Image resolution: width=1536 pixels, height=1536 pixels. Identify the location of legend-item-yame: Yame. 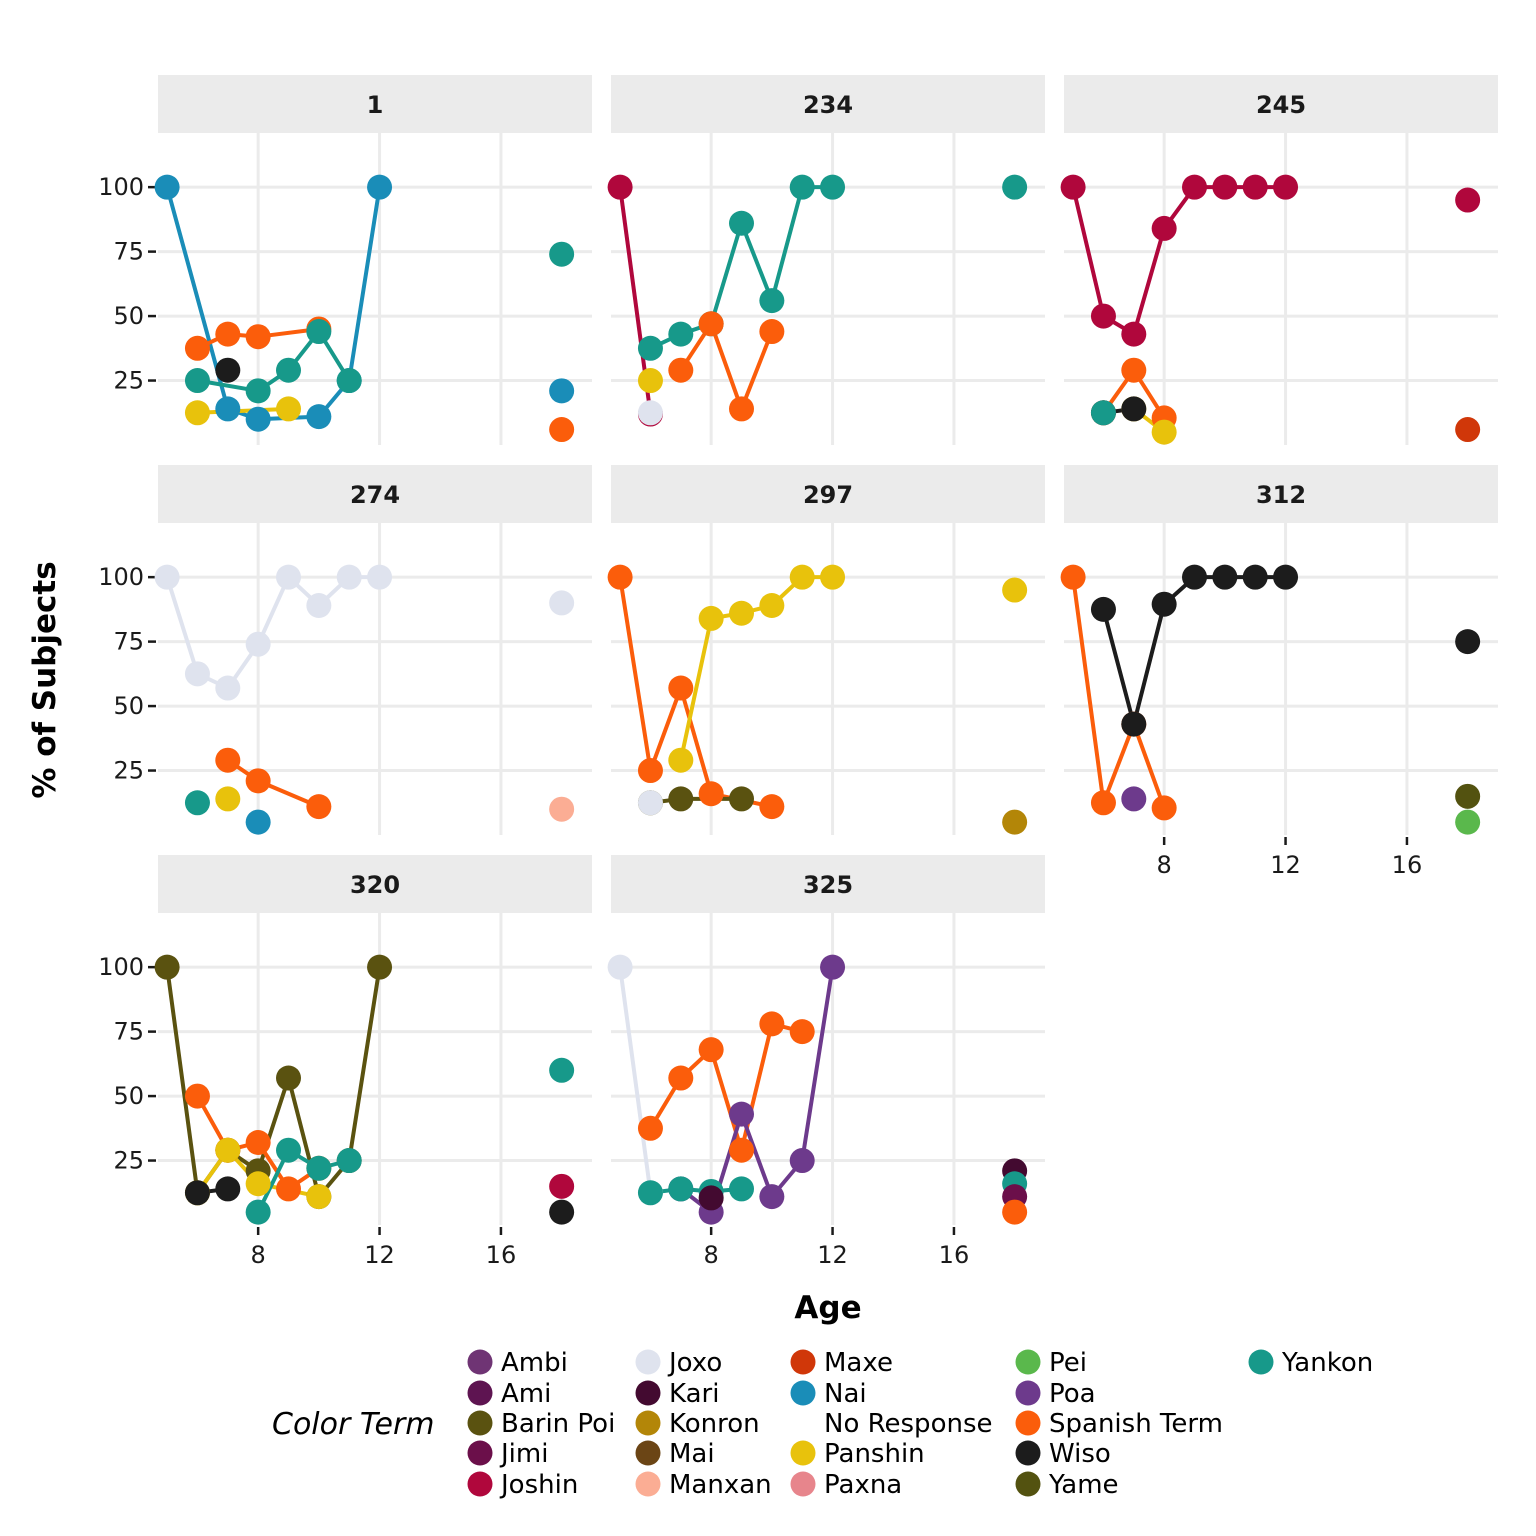
(1067, 1485).